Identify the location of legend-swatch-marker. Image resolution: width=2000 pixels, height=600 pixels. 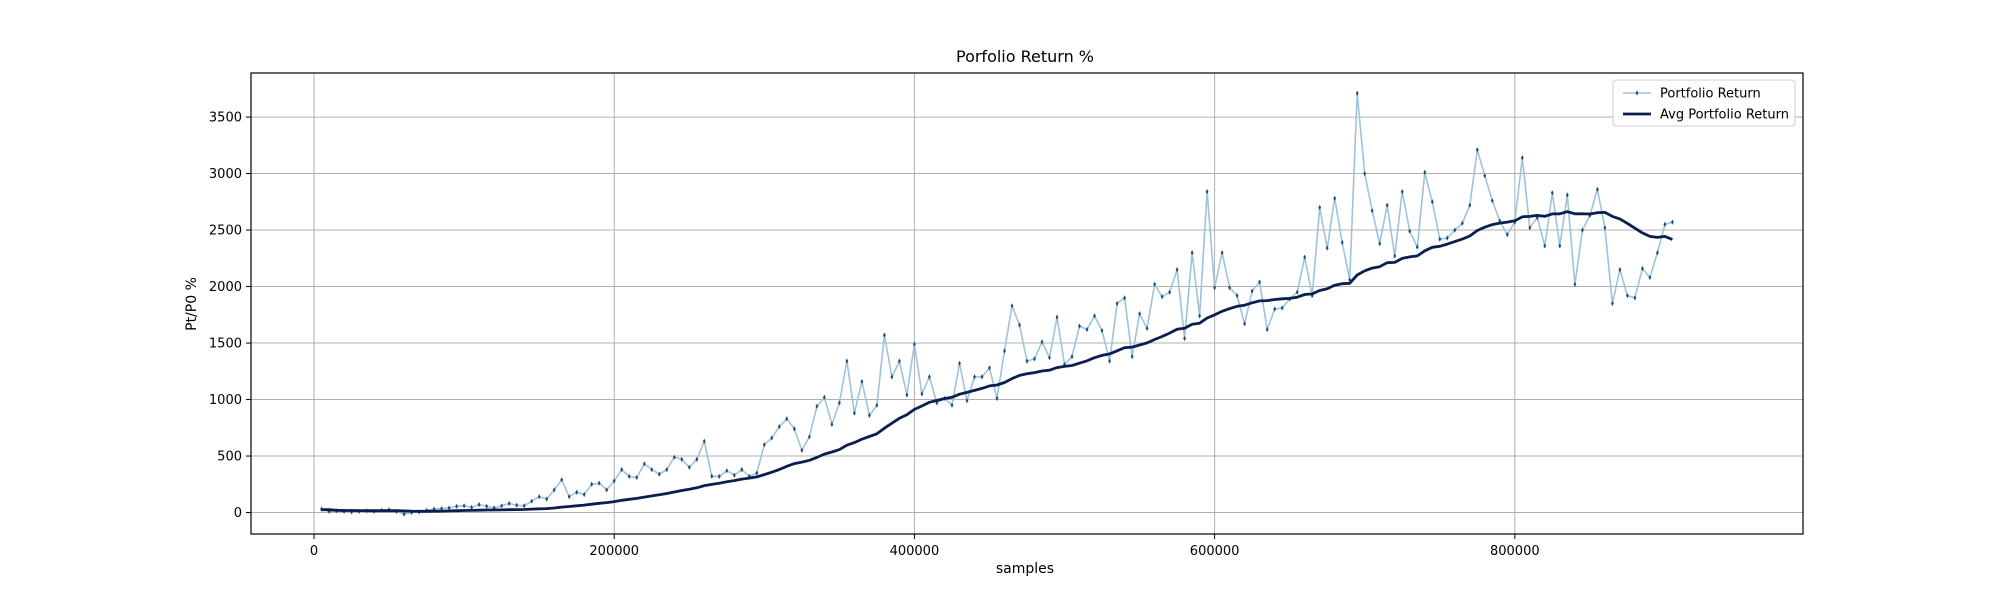
(1637, 93).